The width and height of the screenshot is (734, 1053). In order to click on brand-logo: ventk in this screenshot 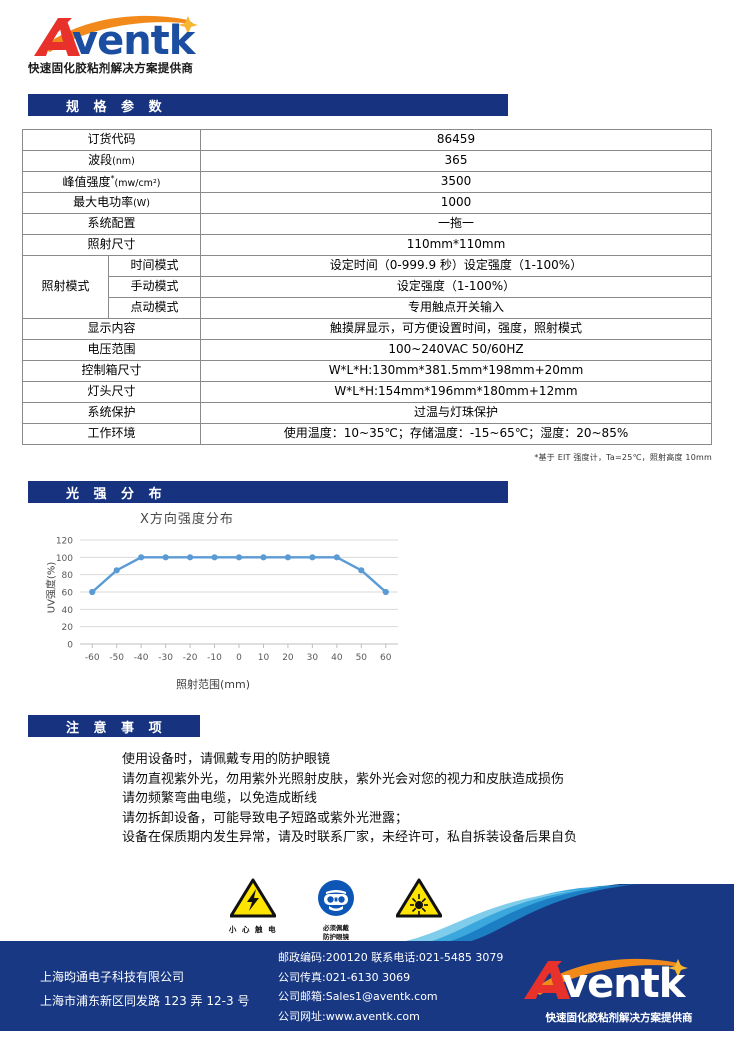, I will do `click(128, 36)`.